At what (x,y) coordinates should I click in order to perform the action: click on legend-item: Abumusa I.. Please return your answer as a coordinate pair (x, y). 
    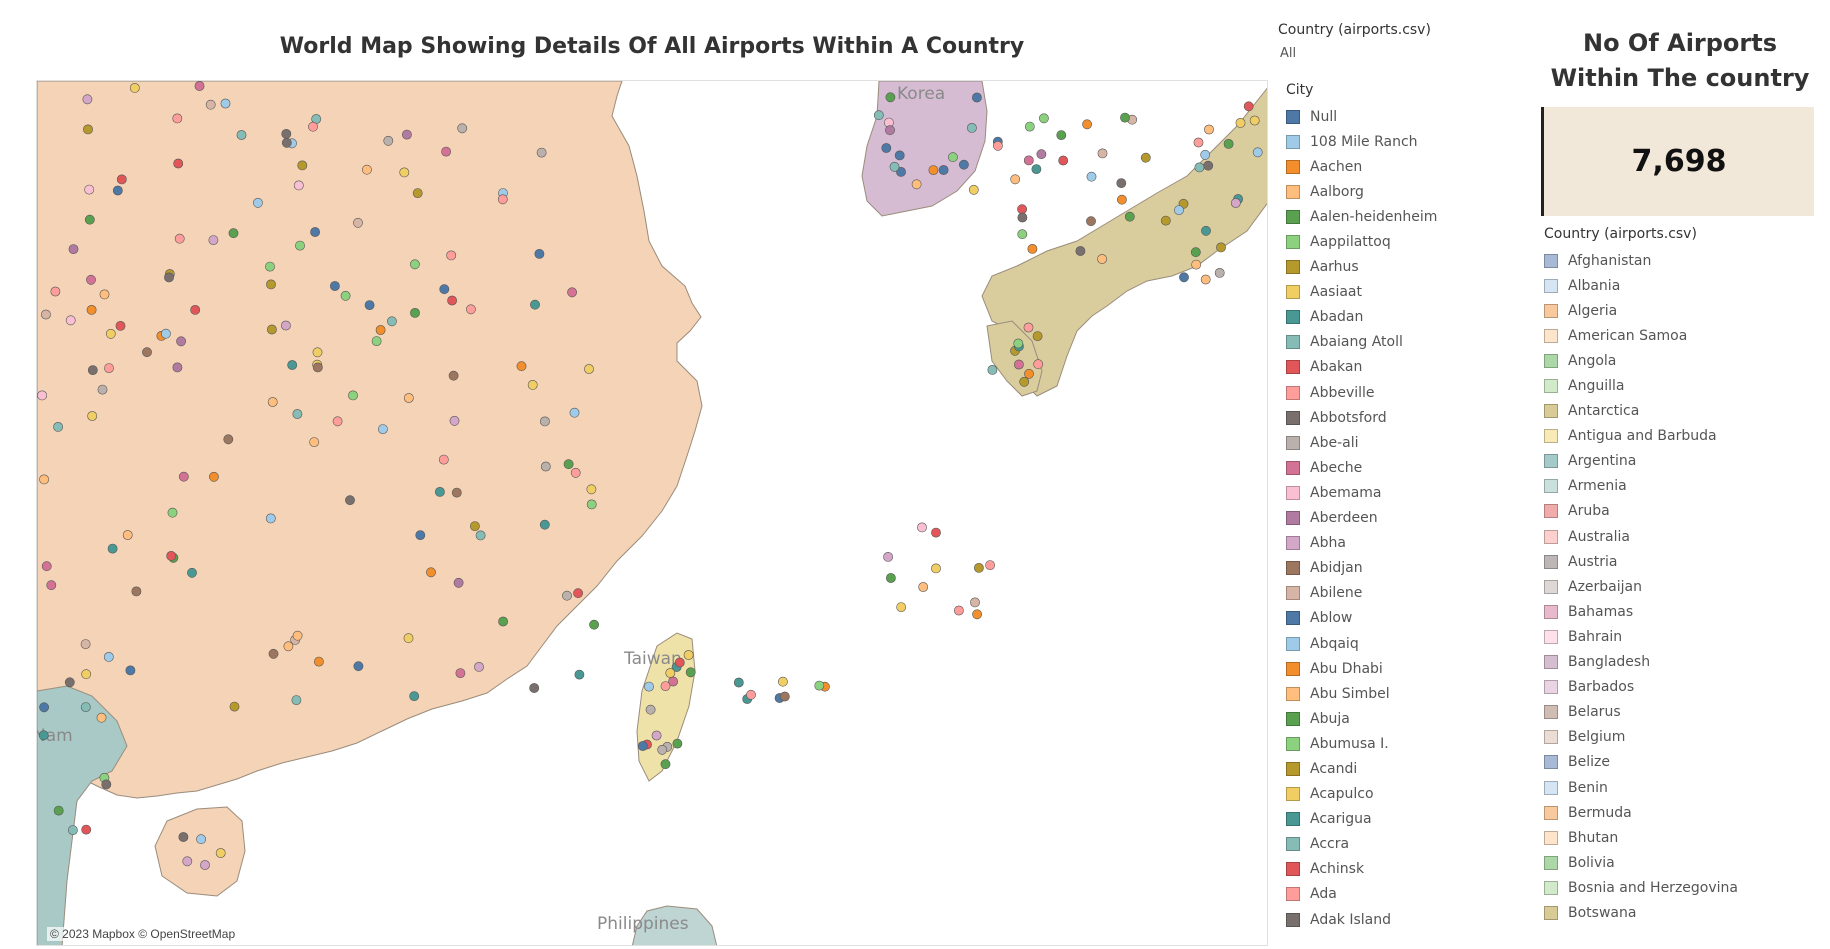
    Looking at the image, I should click on (1361, 743).